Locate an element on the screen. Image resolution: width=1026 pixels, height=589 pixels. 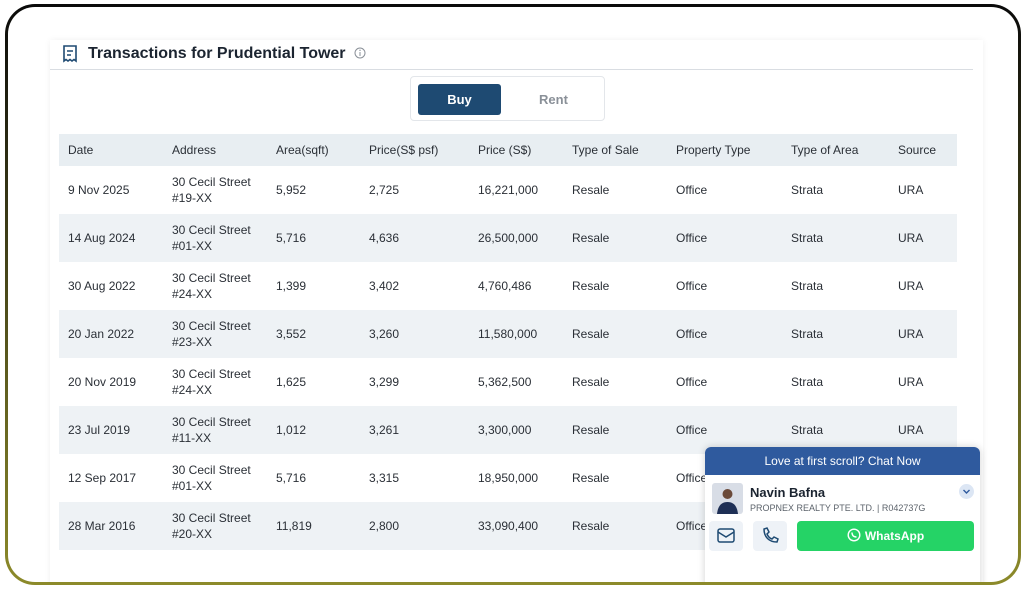
table-cell: 30 Cecil Street #19-XX is located at coordinates (211, 190).